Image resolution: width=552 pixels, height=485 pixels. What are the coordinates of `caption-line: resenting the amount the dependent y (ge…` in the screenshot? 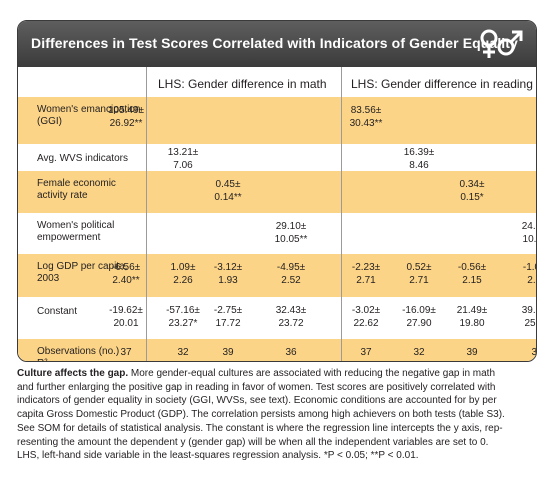 It's located at (253, 442).